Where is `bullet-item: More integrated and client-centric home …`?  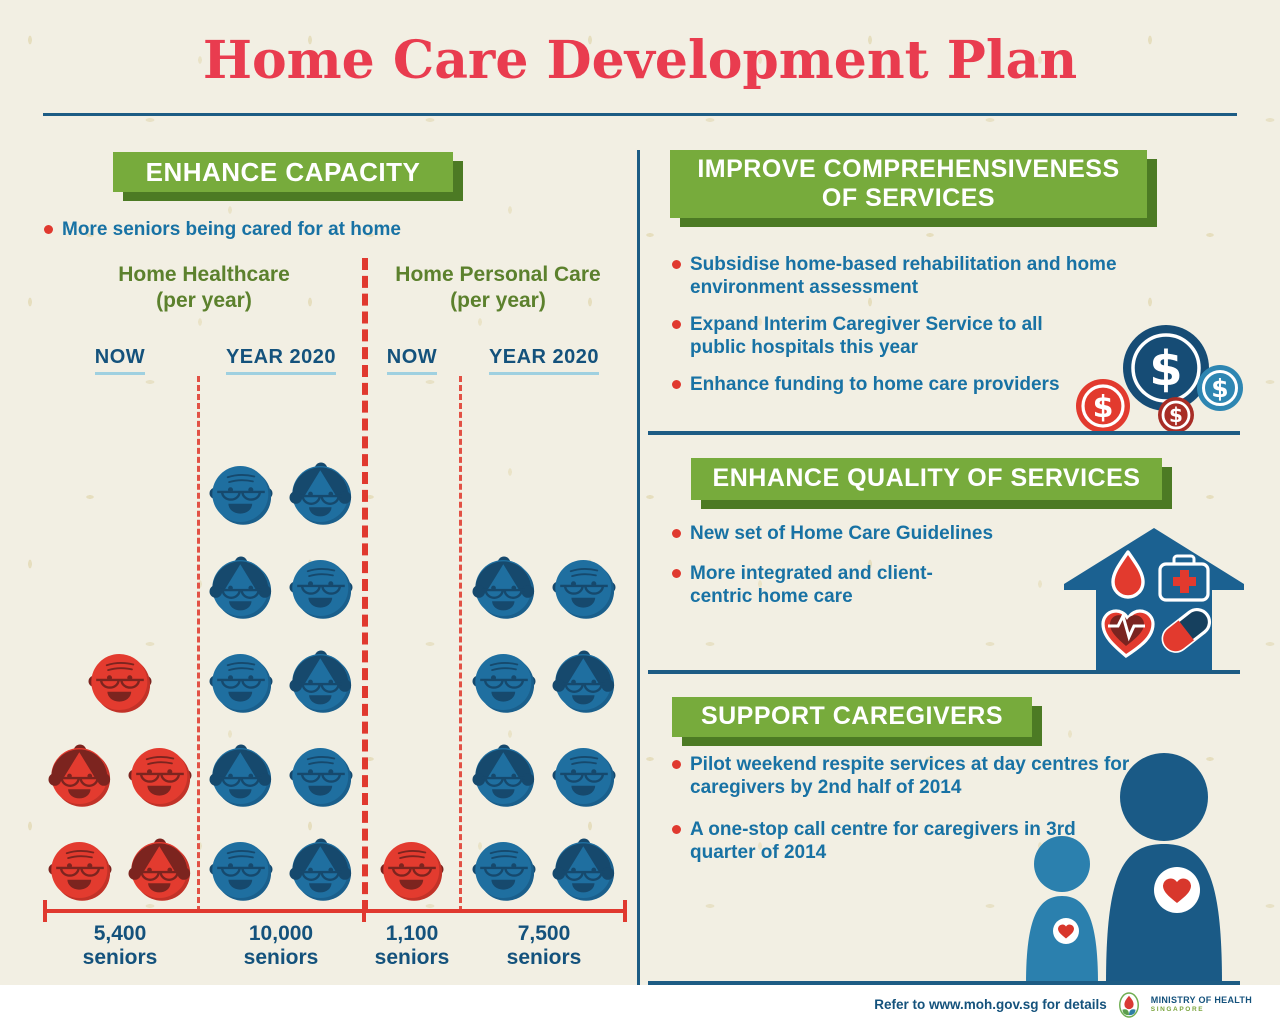 bullet-item: More integrated and client-centric home … is located at coordinates (811, 585).